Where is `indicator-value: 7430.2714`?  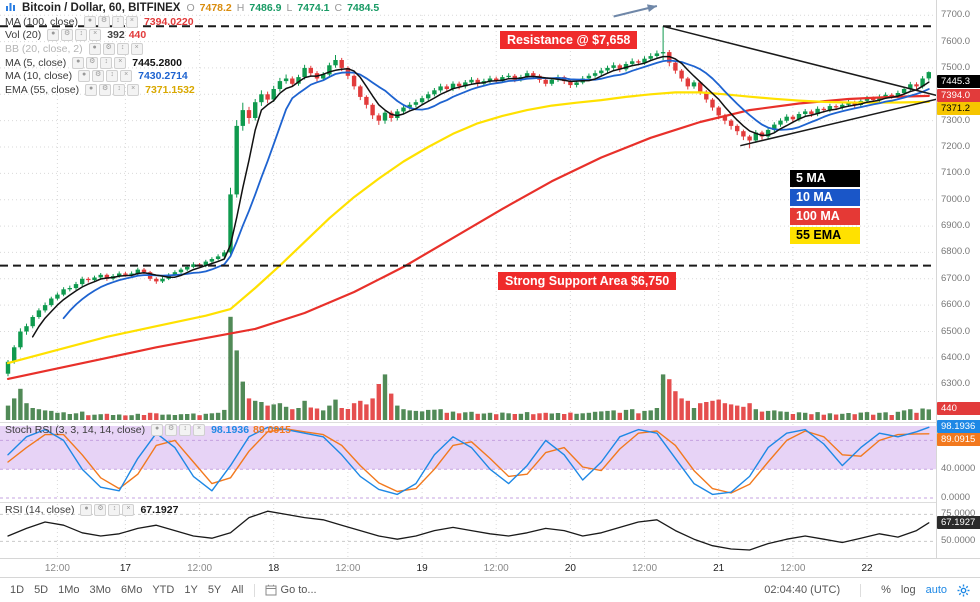
indicator-value: 7430.2714 is located at coordinates (163, 76).